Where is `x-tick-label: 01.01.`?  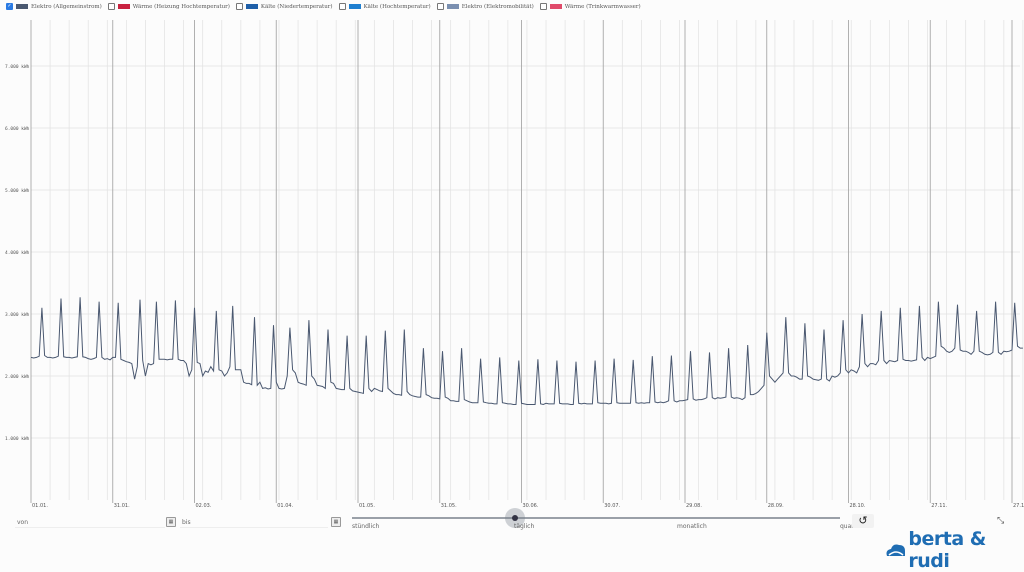 x-tick-label: 01.01. is located at coordinates (40, 506).